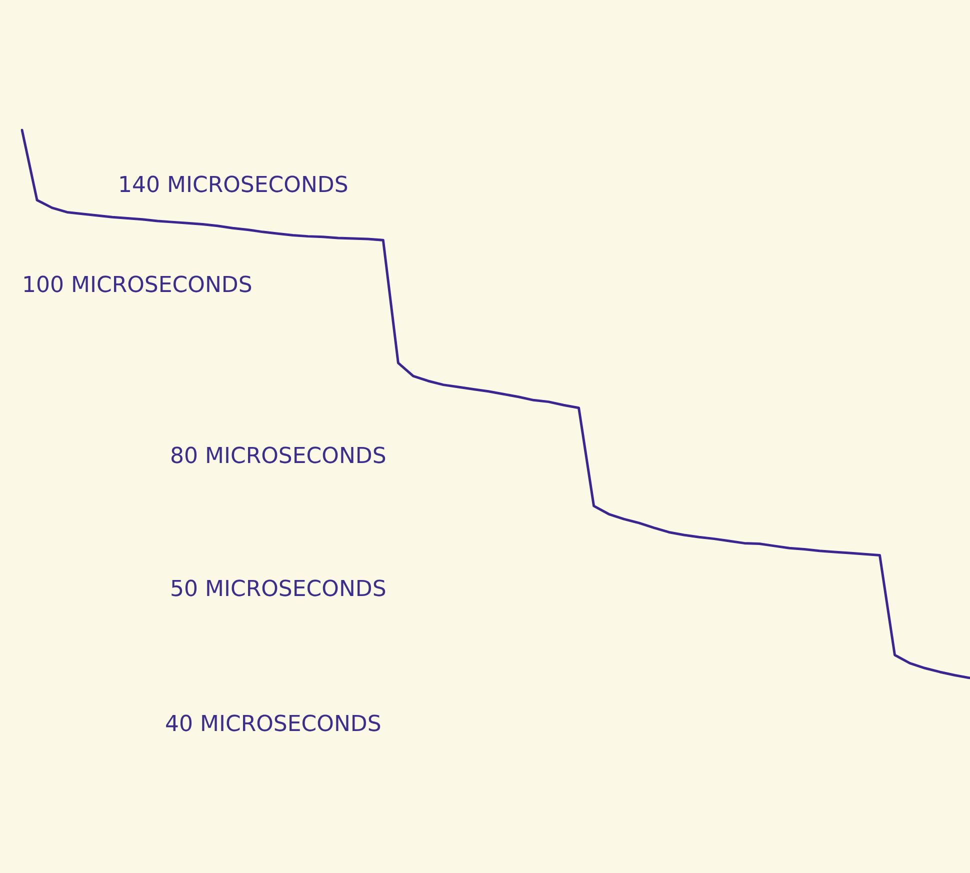  I want to click on annotation: 140 MICROSECONDS, so click(233, 185).